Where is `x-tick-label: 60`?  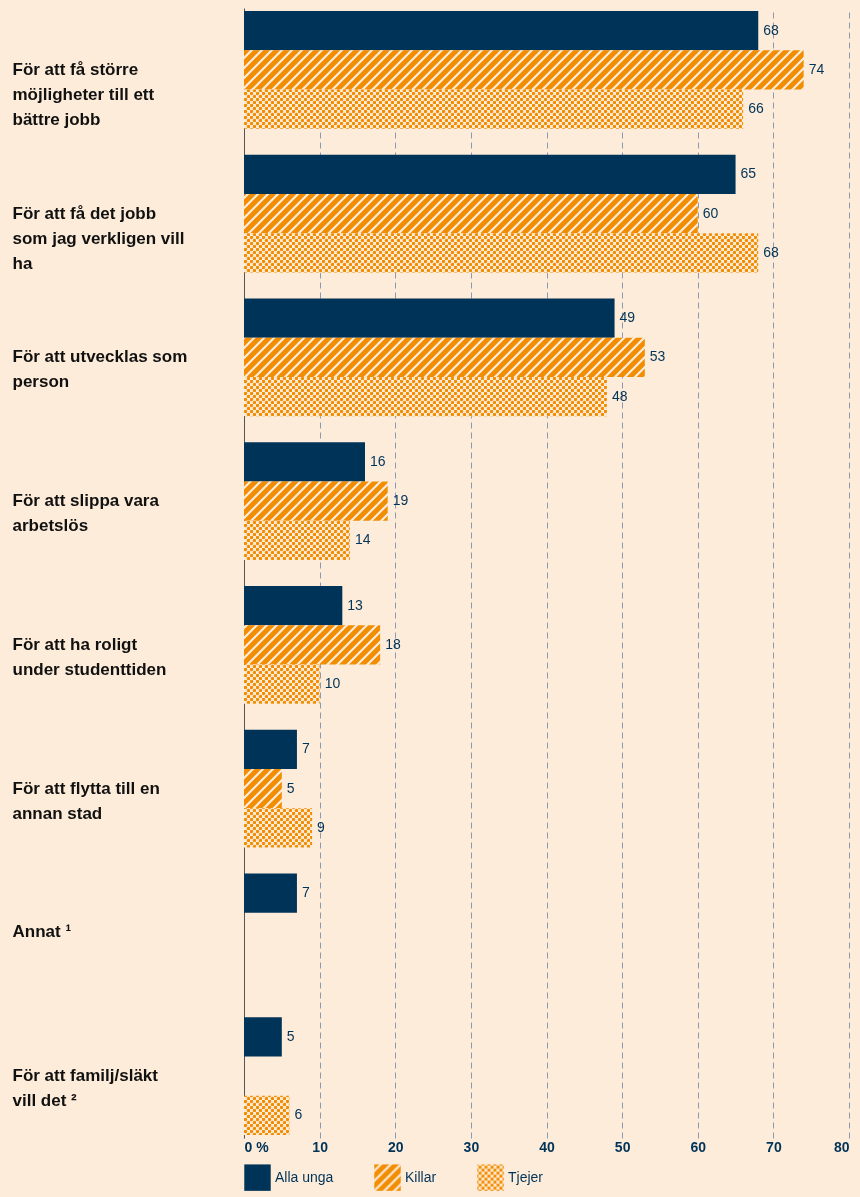 x-tick-label: 60 is located at coordinates (698, 1146).